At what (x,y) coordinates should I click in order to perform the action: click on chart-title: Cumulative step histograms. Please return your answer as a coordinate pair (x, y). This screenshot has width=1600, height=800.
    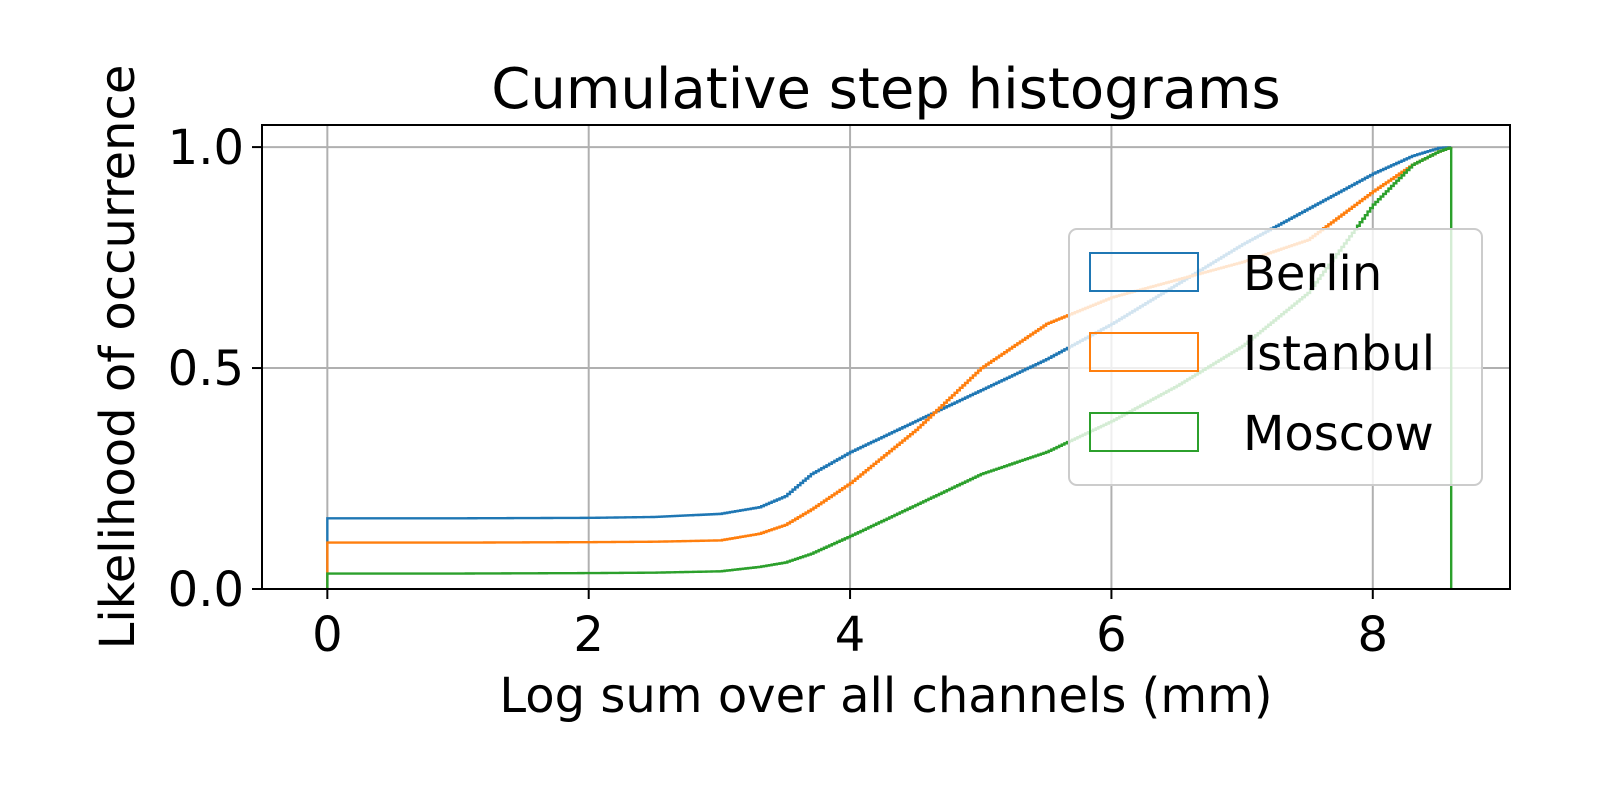
    Looking at the image, I should click on (885, 89).